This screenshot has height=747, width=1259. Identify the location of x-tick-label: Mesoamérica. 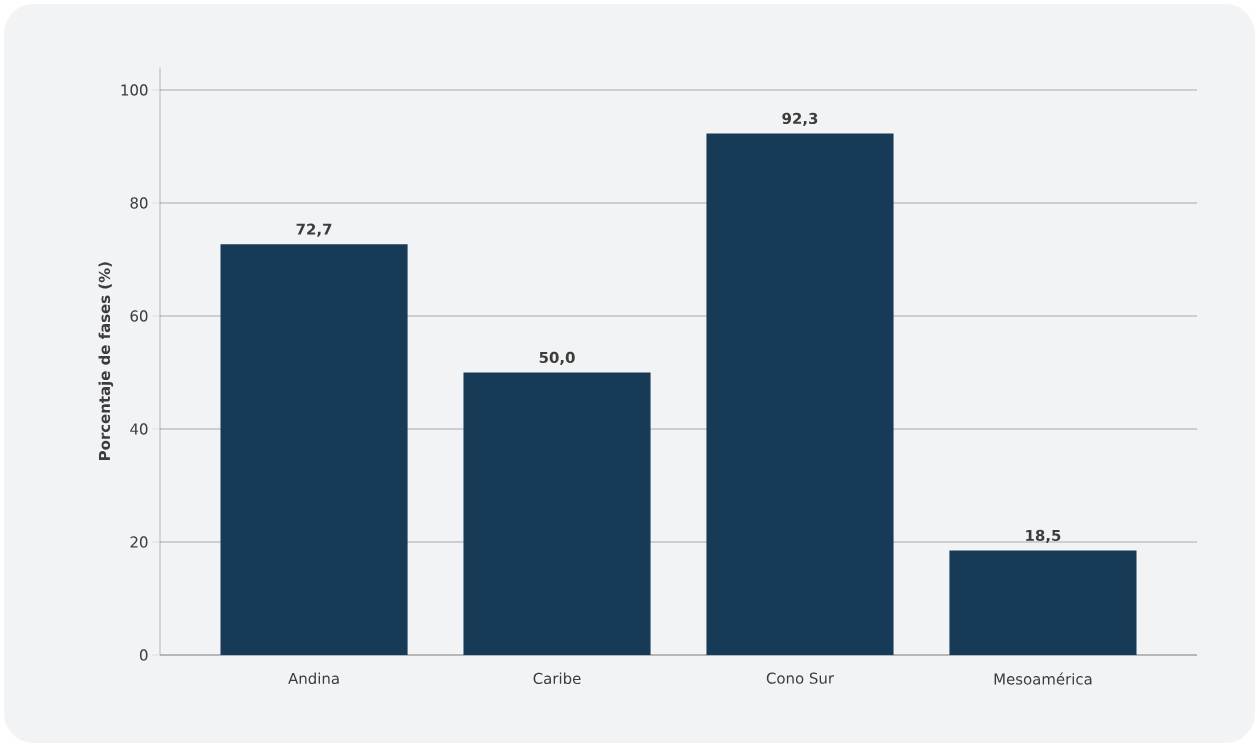
(1043, 678).